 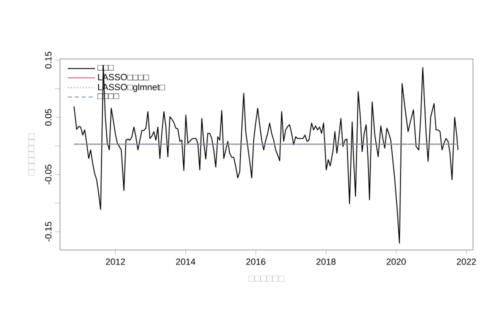 What do you see at coordinates (48, 232) in the screenshot?
I see `y-tick-label: -0.15` at bounding box center [48, 232].